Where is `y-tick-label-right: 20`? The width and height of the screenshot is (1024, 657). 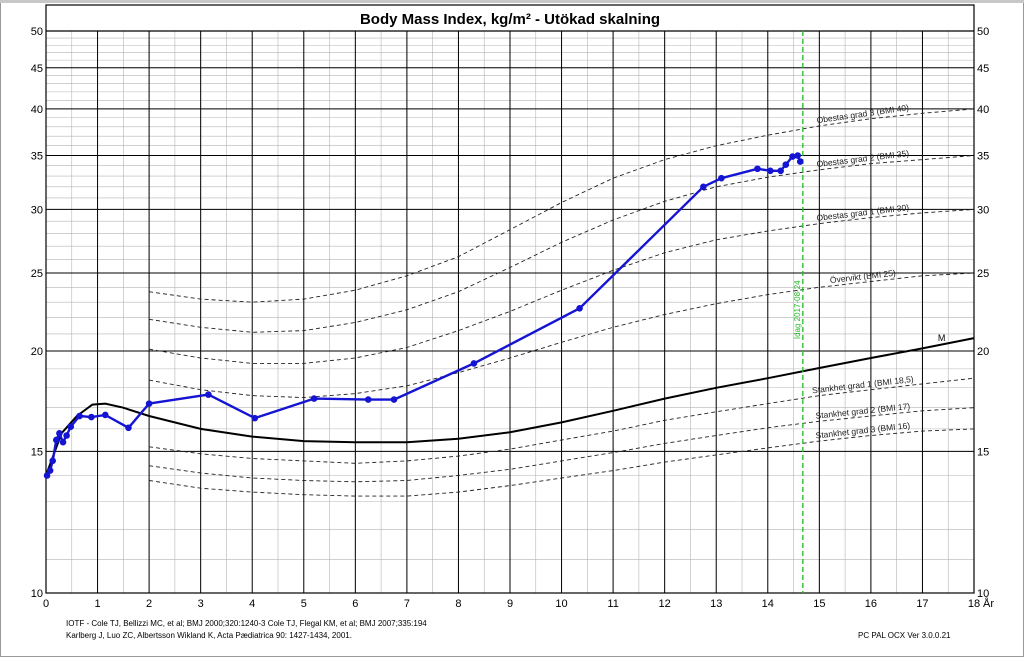
y-tick-label-right: 20 is located at coordinates (983, 352).